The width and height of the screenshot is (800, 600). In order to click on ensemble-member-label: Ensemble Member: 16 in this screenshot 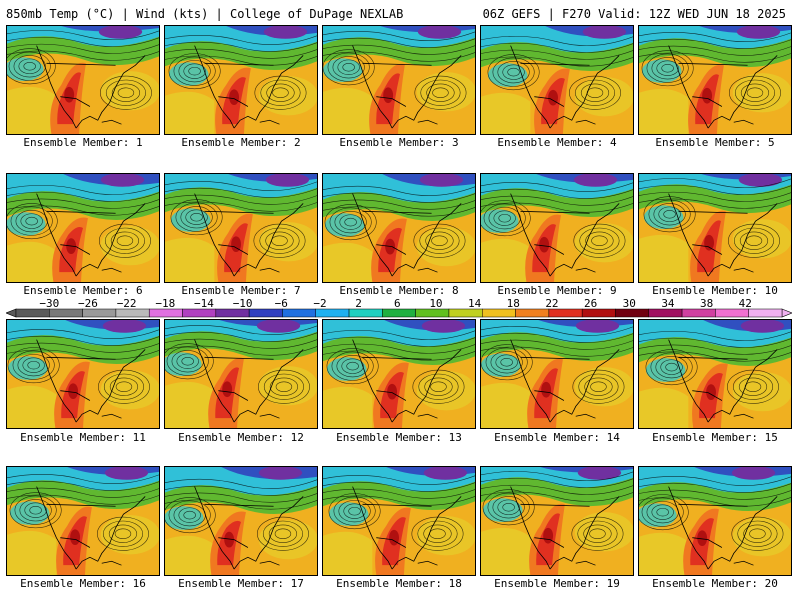, I will do `click(83, 583)`.